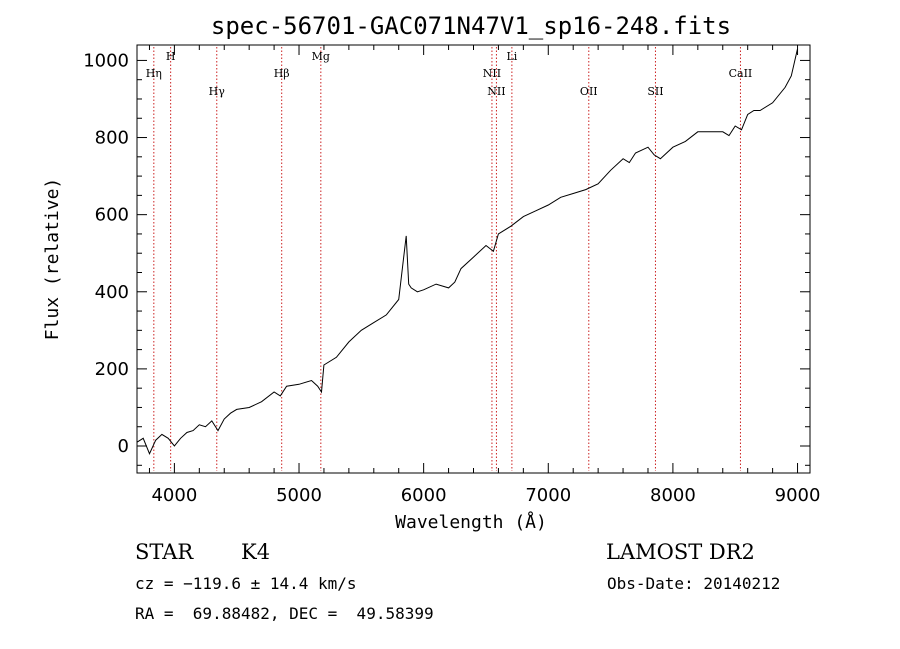 The image size is (900, 649). Describe the element at coordinates (321, 56) in the screenshot. I see `line-marker-label: Mg` at that location.